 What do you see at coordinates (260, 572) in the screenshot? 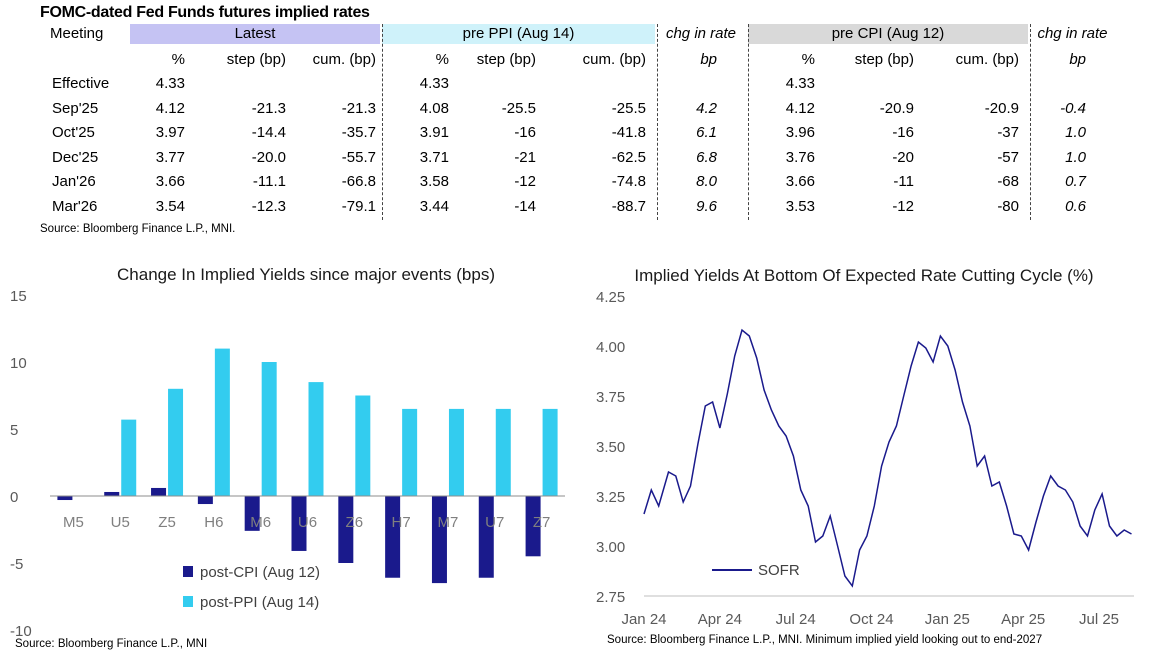
I see `legend-label: post-CPI (Aug 12)` at bounding box center [260, 572].